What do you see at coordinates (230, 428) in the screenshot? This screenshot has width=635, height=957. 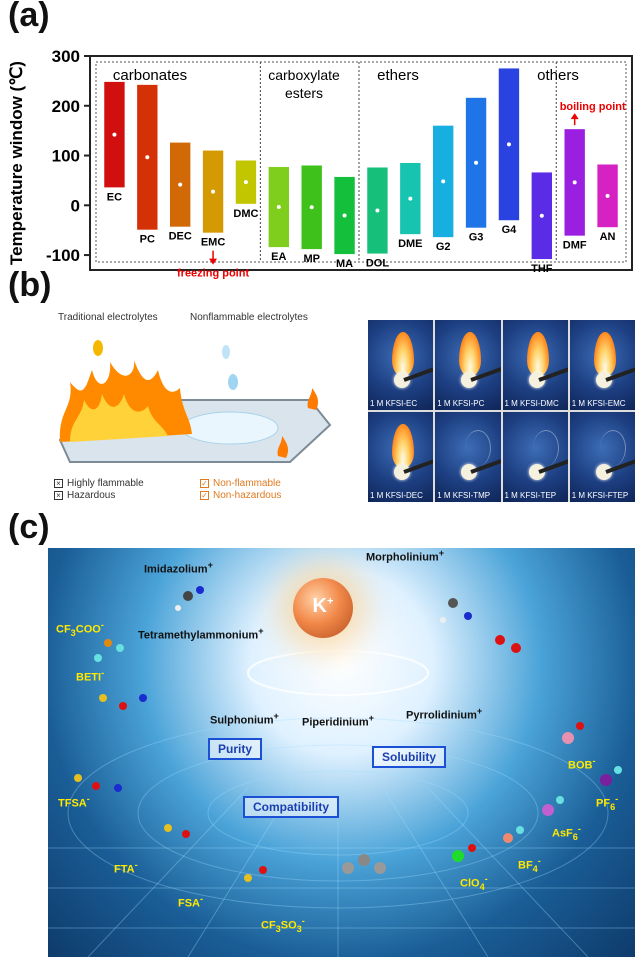 I see `nonflammable-puddle` at bounding box center [230, 428].